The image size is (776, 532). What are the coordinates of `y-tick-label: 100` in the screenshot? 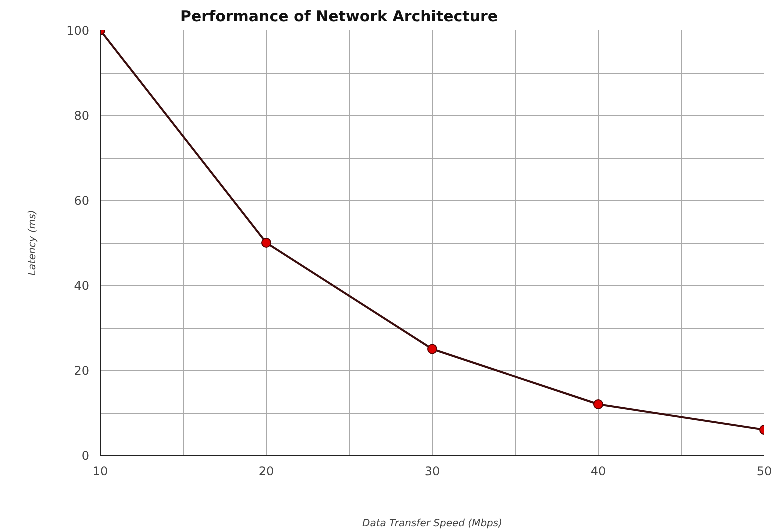 It's located at (78, 31).